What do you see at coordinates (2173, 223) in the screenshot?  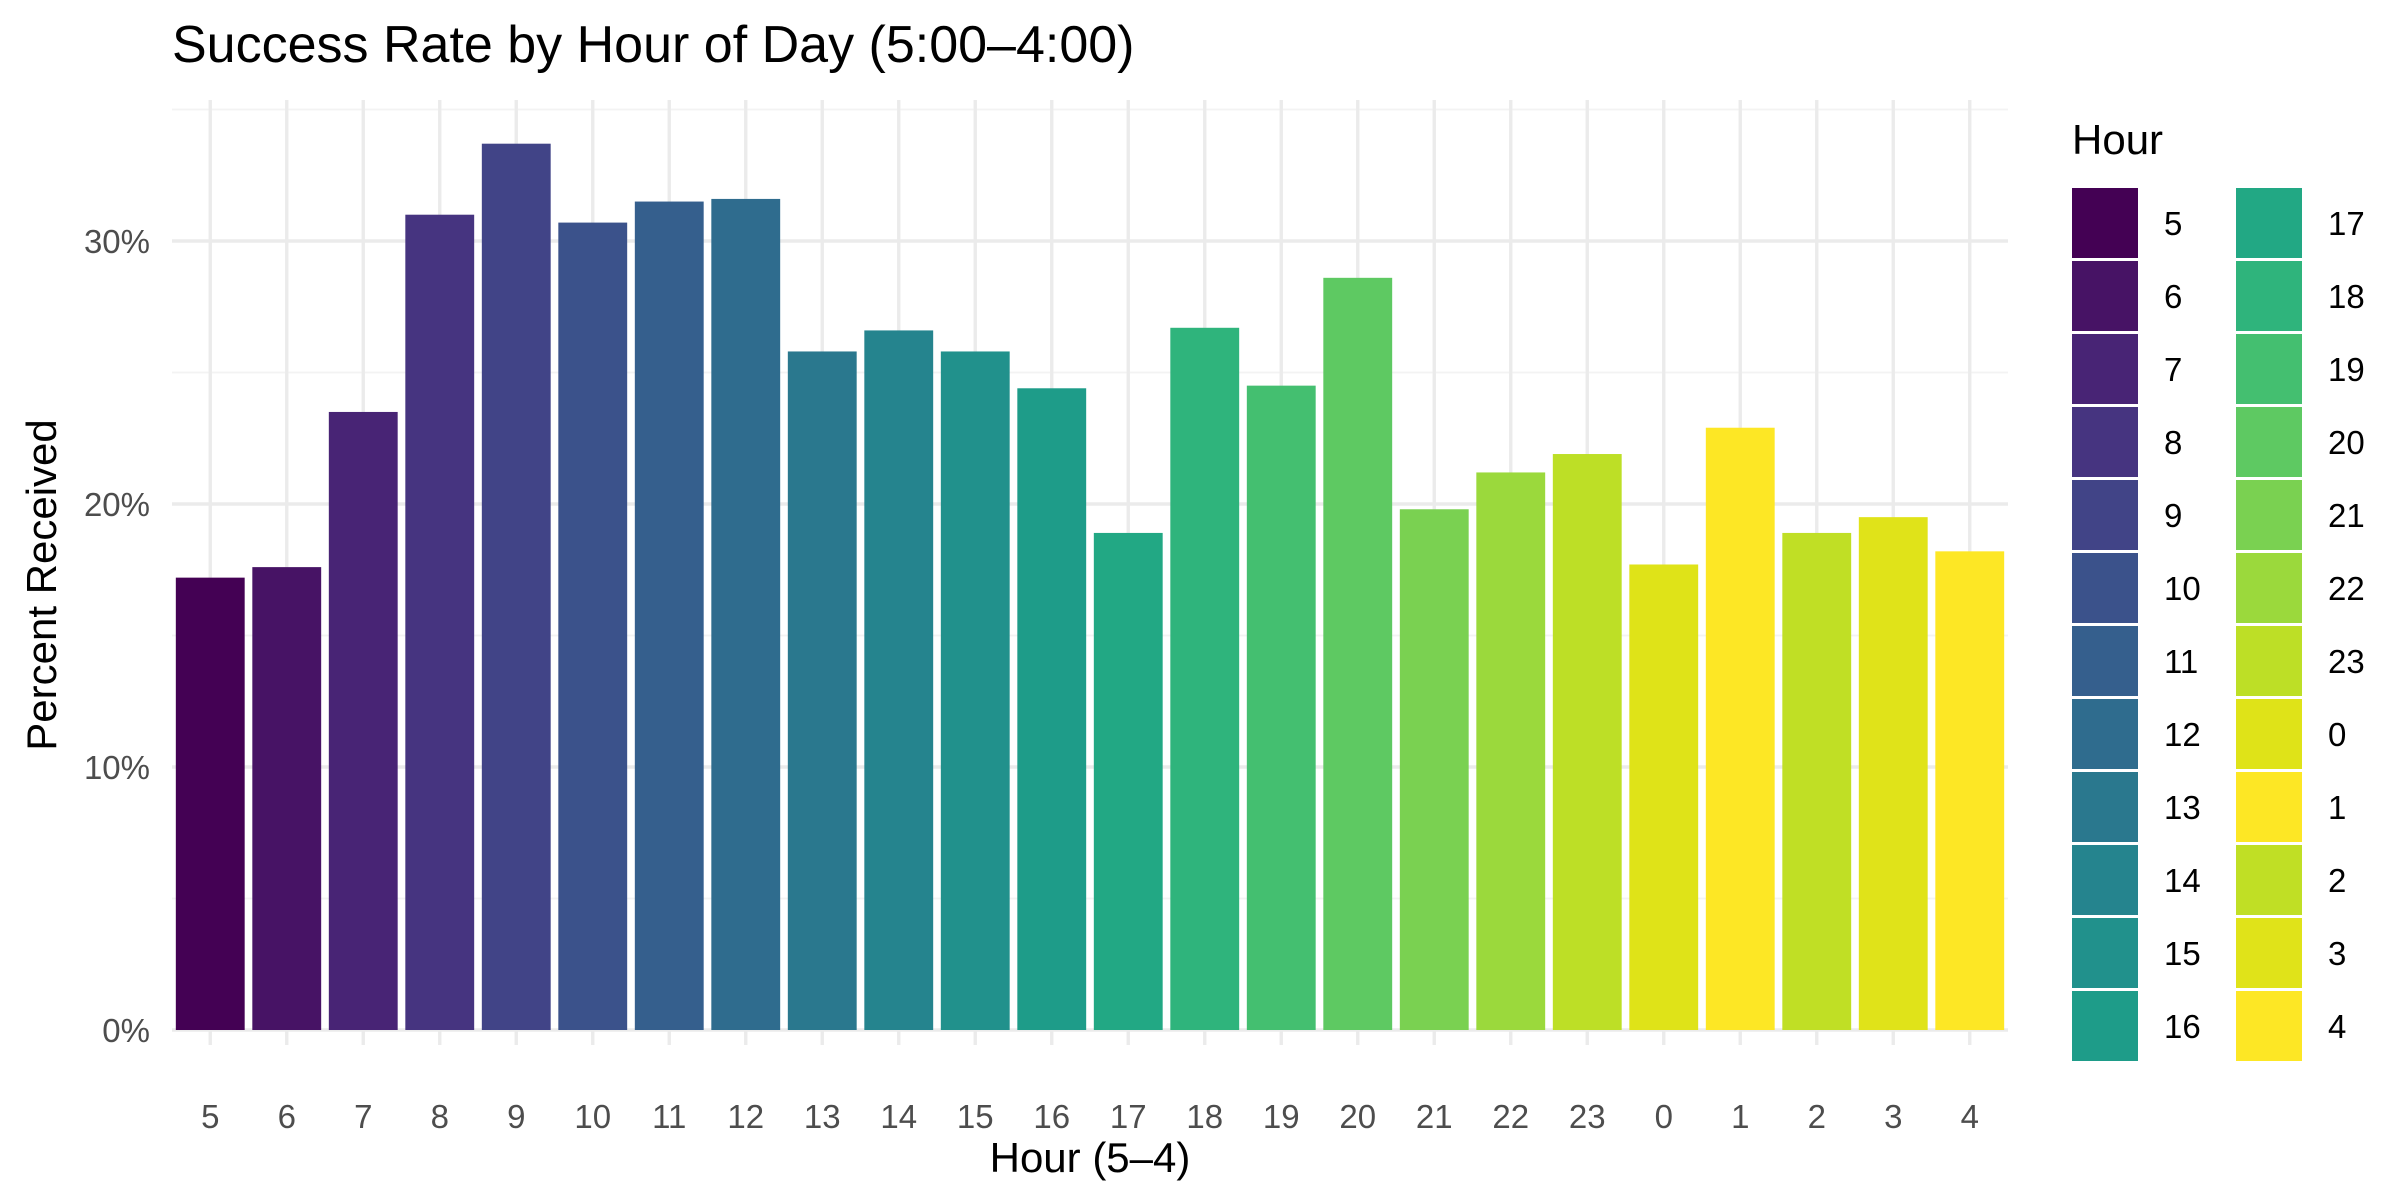 I see `legend-label: 5` at bounding box center [2173, 223].